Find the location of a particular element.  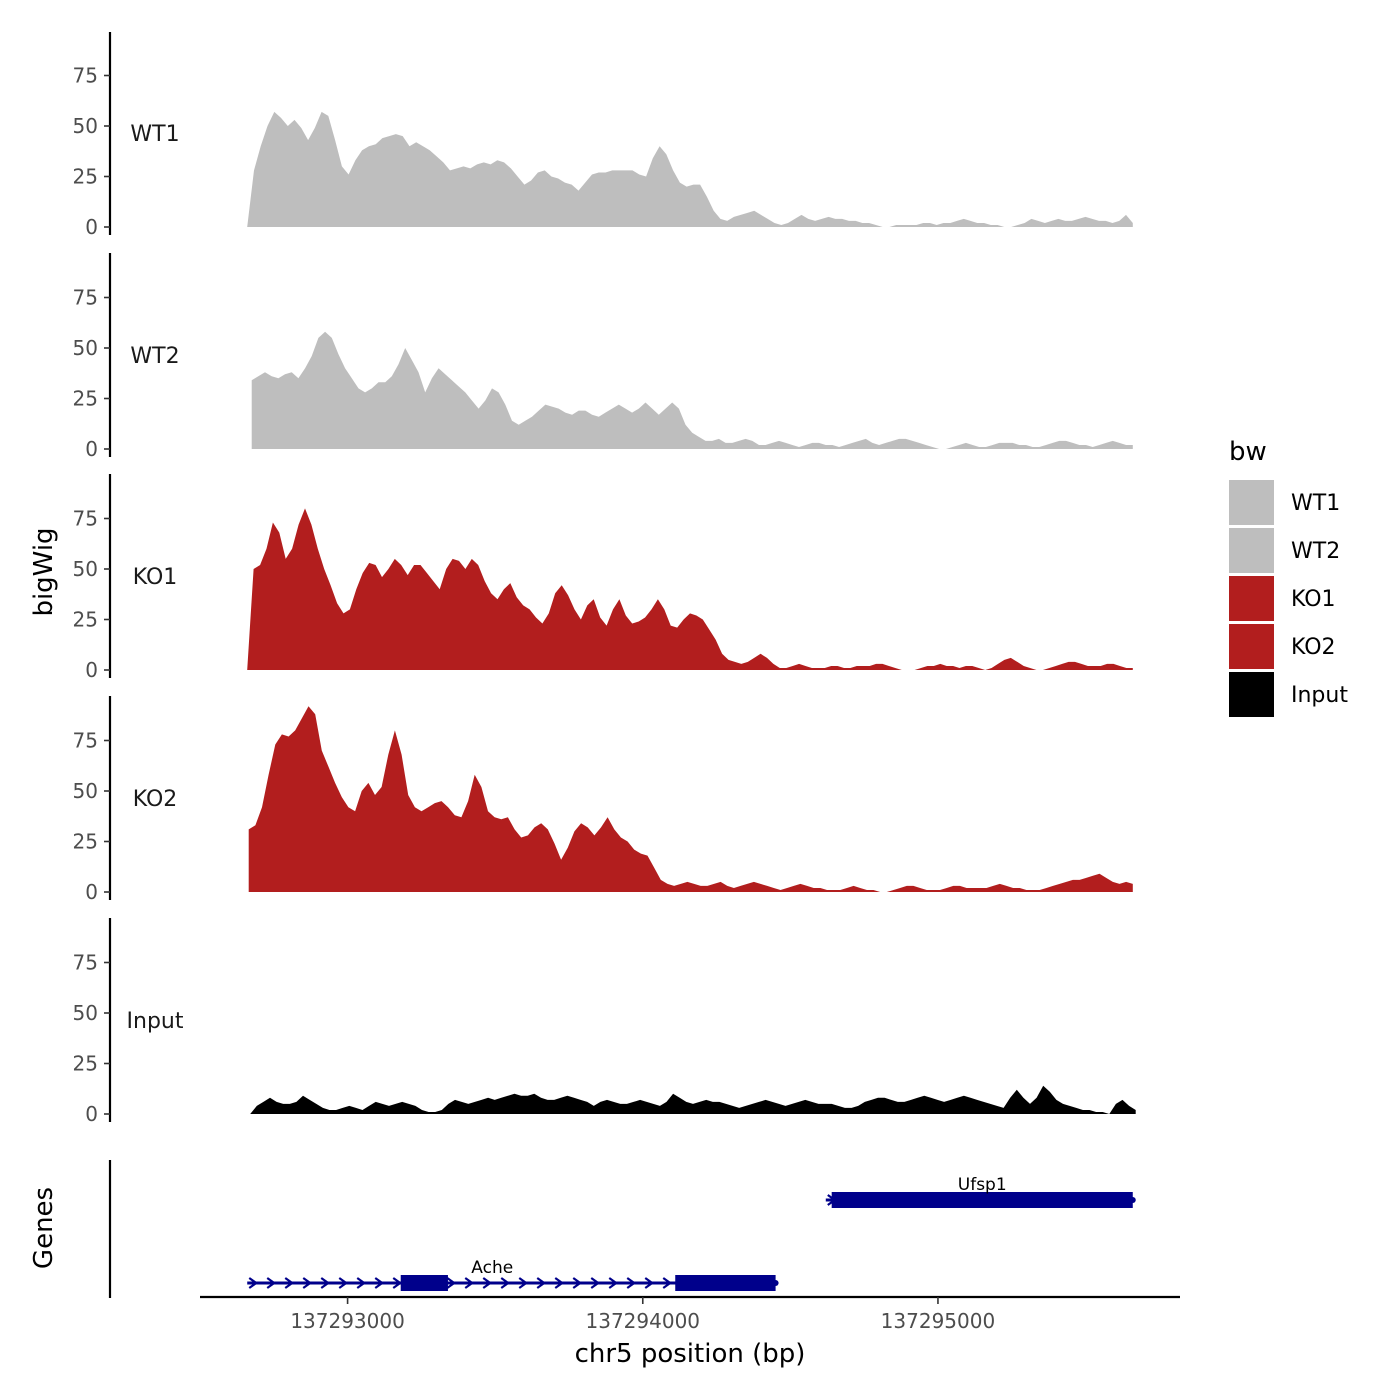

legend-swatch-input is located at coordinates (1251, 694).